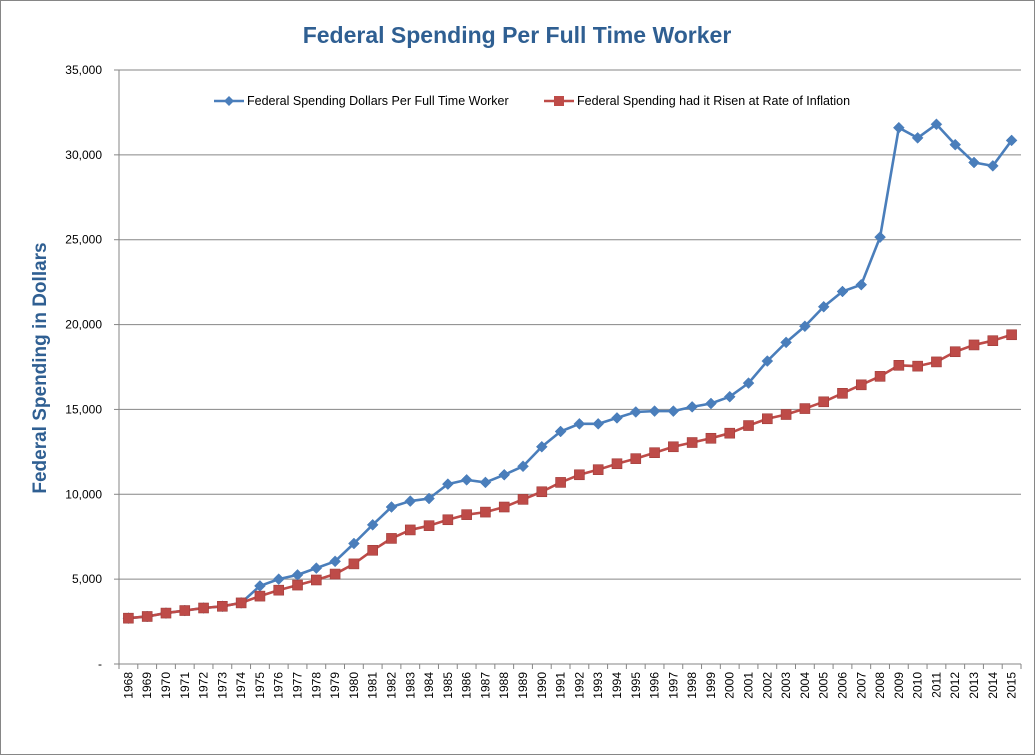 The height and width of the screenshot is (756, 1035). Describe the element at coordinates (128, 685) in the screenshot. I see `x-tick-label: 1968` at that location.